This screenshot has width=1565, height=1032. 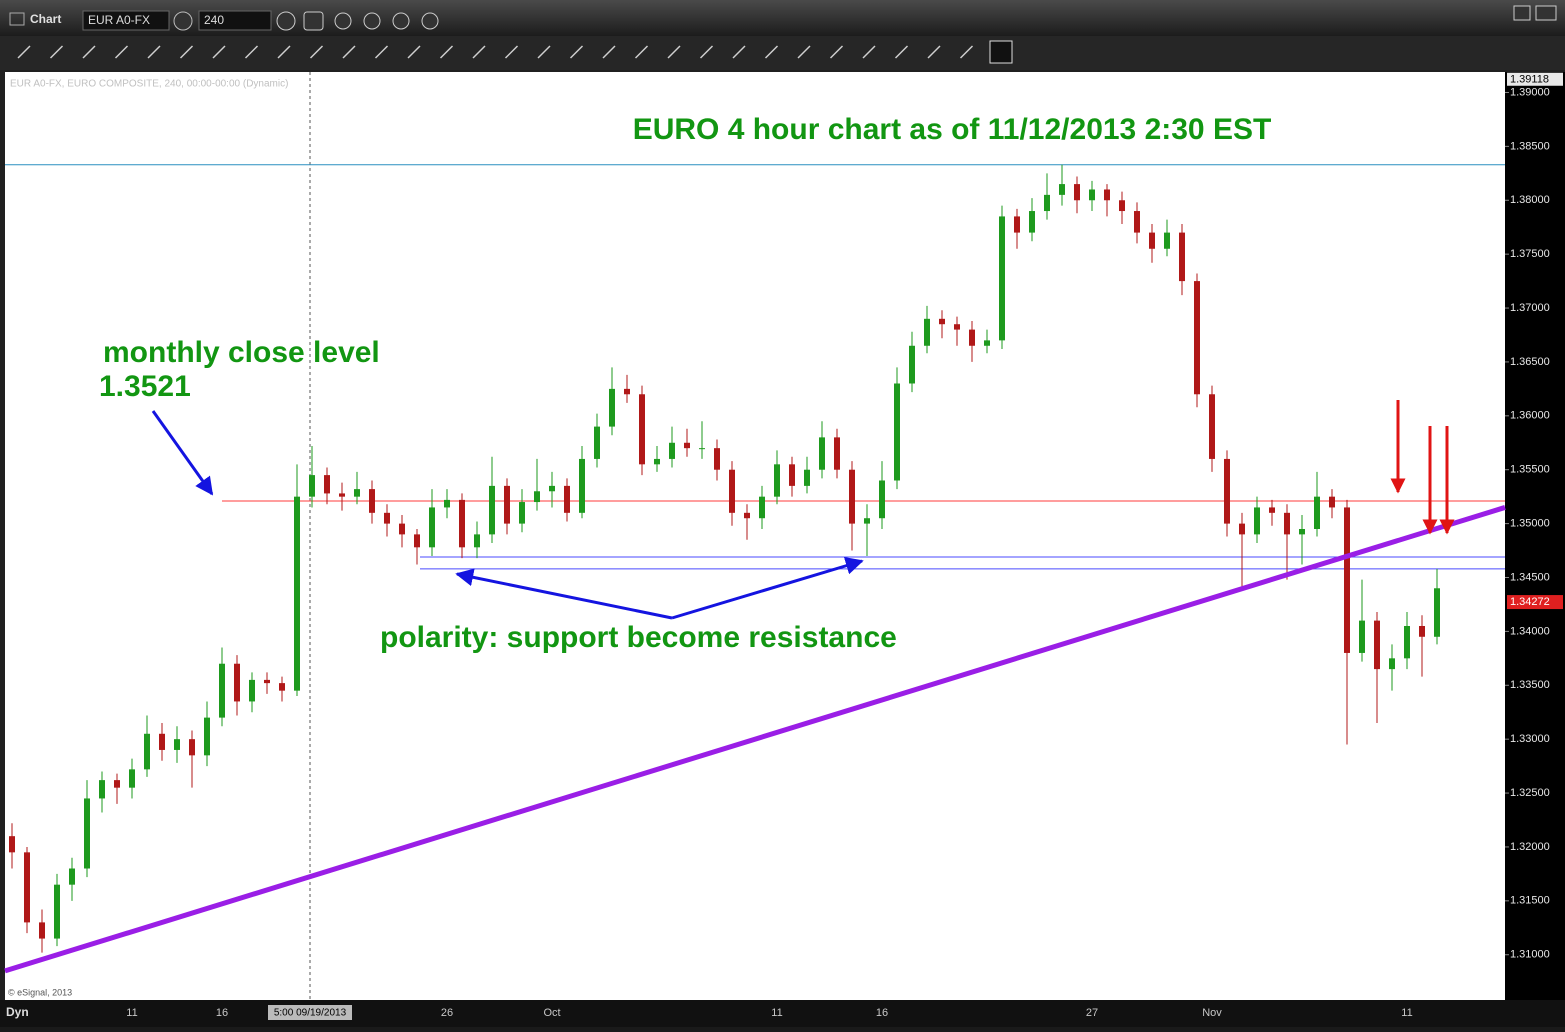 I want to click on y-tick-label: 1.31500, so click(x=1530, y=901).